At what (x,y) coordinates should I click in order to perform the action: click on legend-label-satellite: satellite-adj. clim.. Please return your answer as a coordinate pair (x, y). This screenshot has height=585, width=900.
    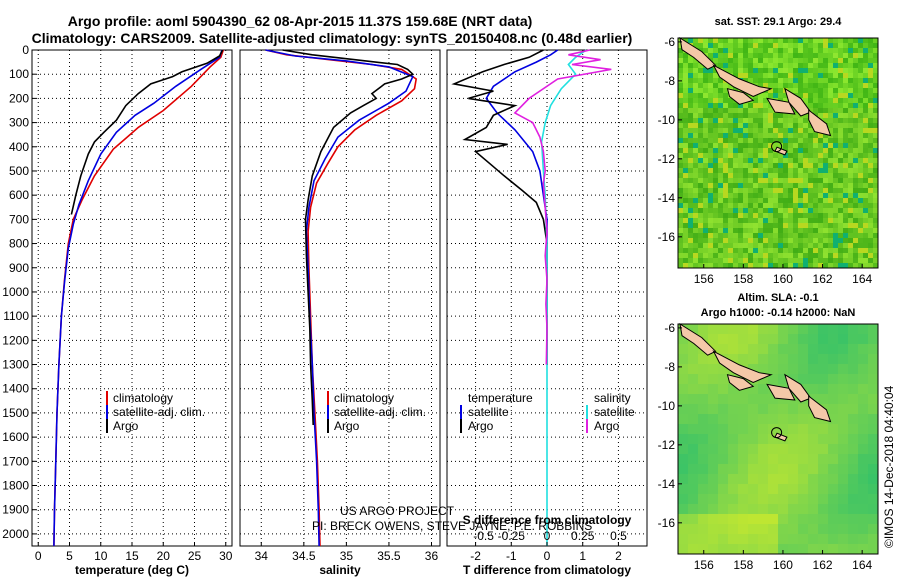
    Looking at the image, I should click on (159, 412).